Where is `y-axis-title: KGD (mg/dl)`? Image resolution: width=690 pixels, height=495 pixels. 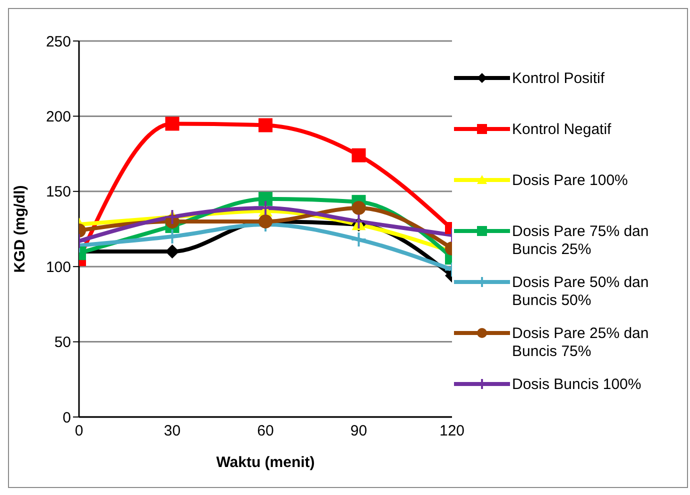
y-axis-title: KGD (mg/dl) is located at coordinates (19, 229).